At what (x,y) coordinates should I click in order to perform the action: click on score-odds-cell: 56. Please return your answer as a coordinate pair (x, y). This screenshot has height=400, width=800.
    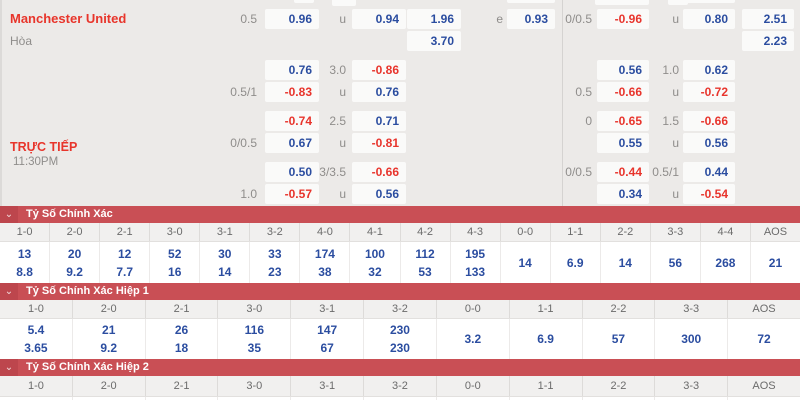
    Looking at the image, I should click on (676, 262).